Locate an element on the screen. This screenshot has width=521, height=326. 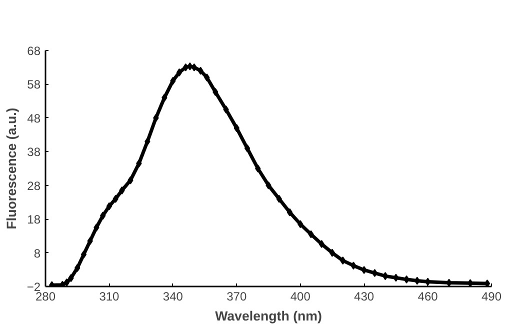
y-tick-label: 58 is located at coordinates (34, 85).